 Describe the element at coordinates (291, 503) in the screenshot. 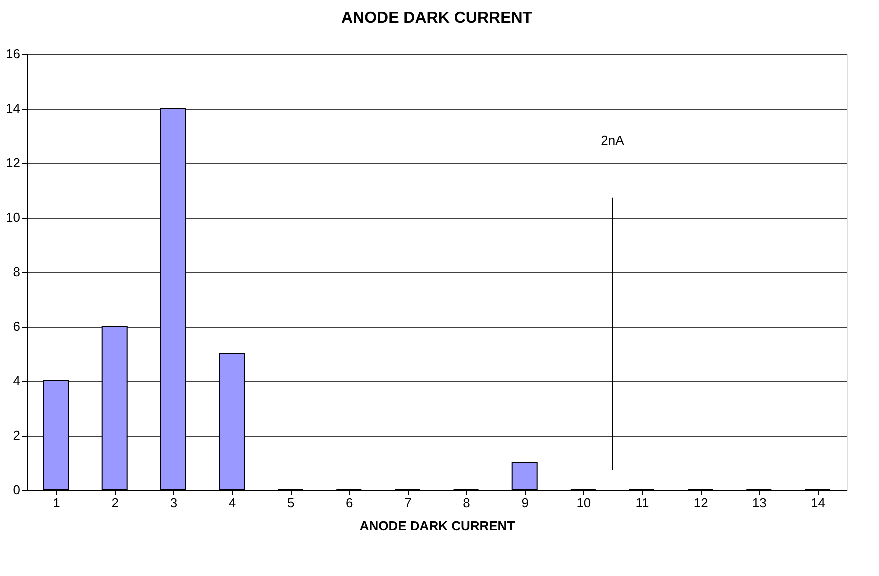

I see `x-tick-label: 5` at that location.